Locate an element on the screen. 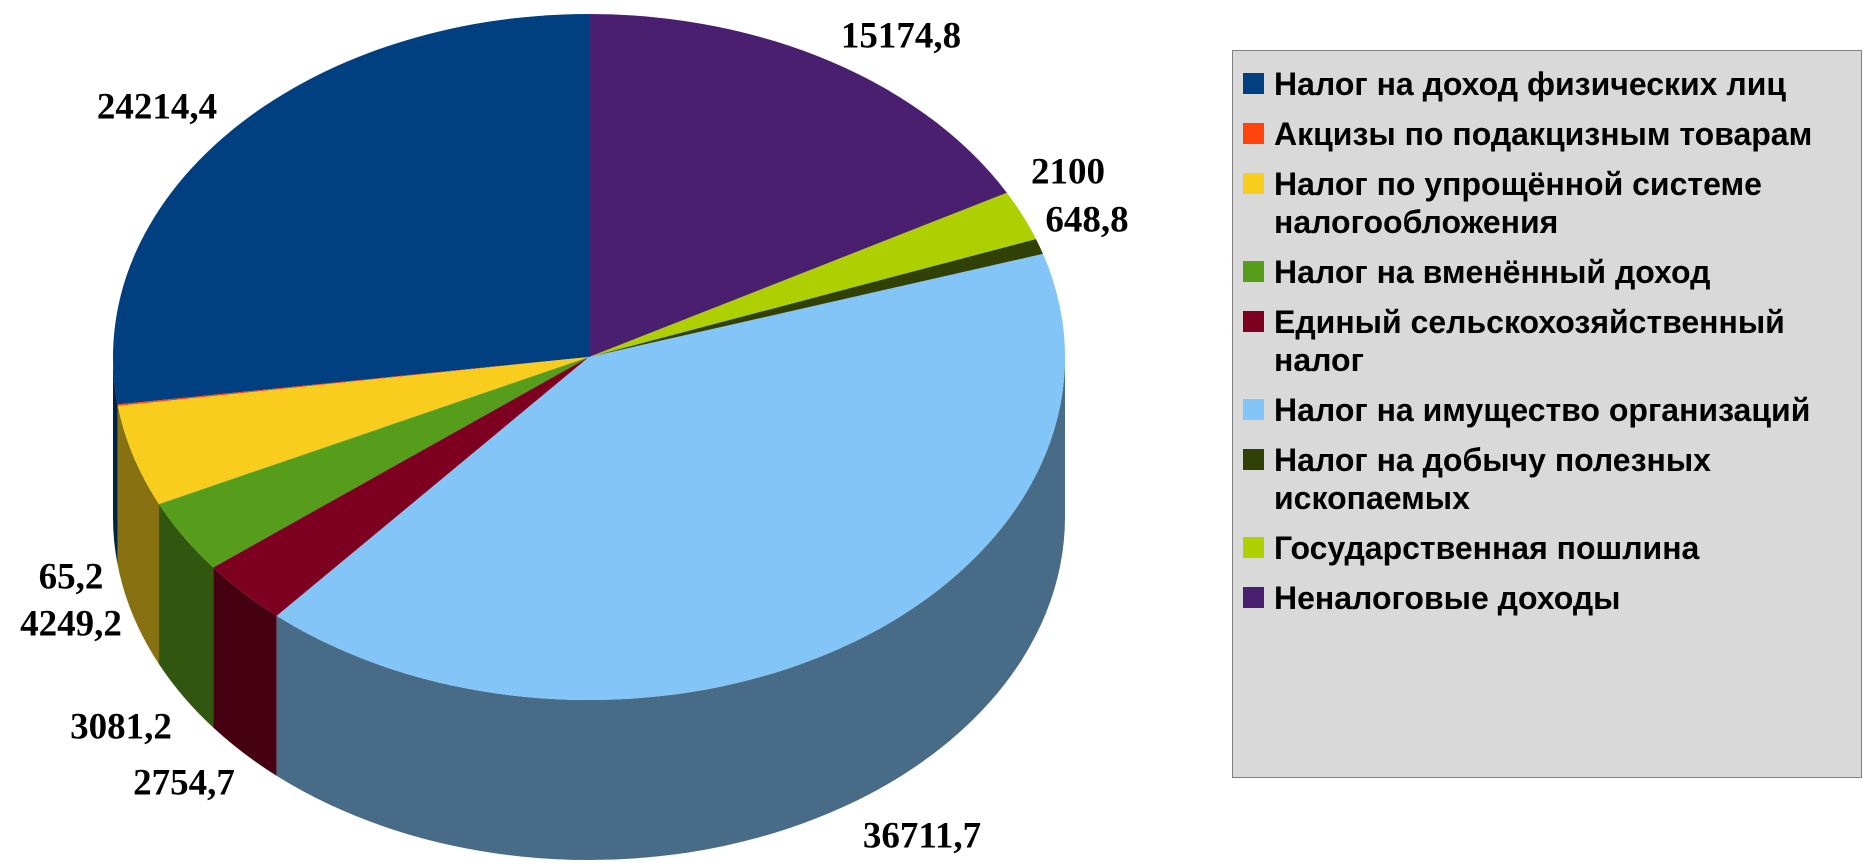 This screenshot has height=864, width=1865. legend-label: Налог на доход физических лиц is located at coordinates (1530, 84).